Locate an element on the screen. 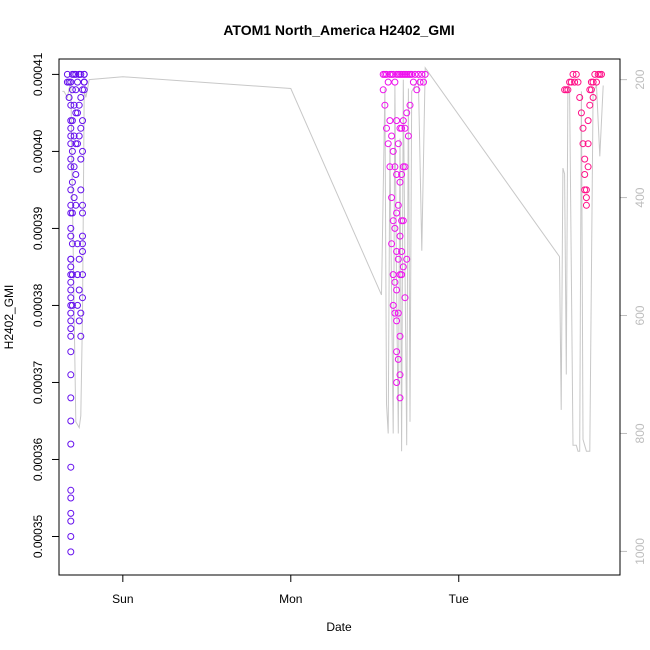 The image size is (650, 650). y-tick-label: 0.00039 is located at coordinates (38, 228).